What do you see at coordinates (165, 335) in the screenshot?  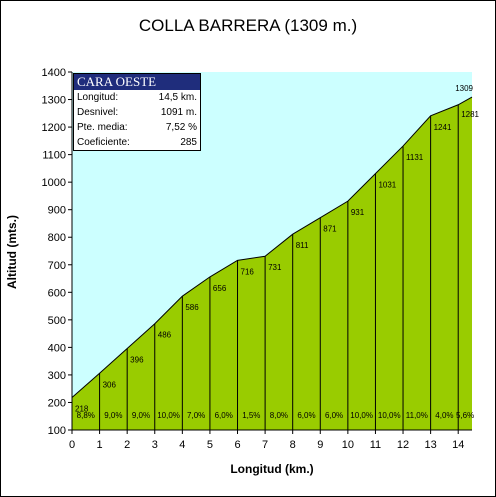 I see `altitude-label: 486` at bounding box center [165, 335].